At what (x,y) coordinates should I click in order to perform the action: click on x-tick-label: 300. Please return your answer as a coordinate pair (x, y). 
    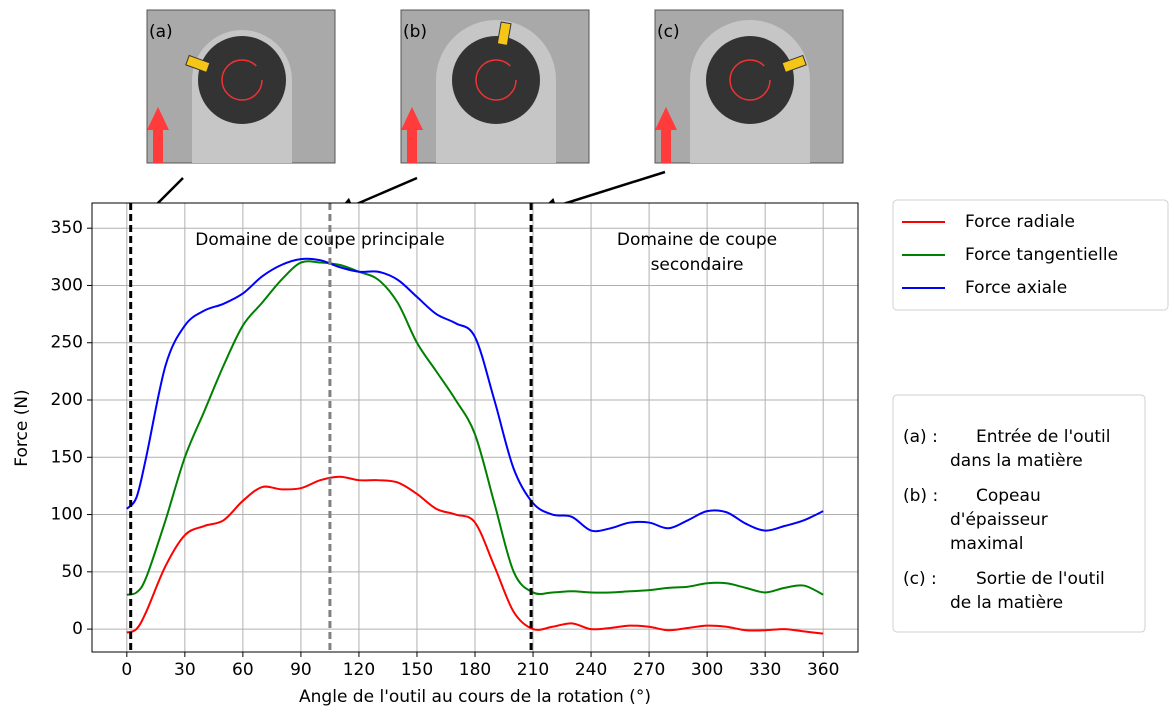
    Looking at the image, I should click on (707, 670).